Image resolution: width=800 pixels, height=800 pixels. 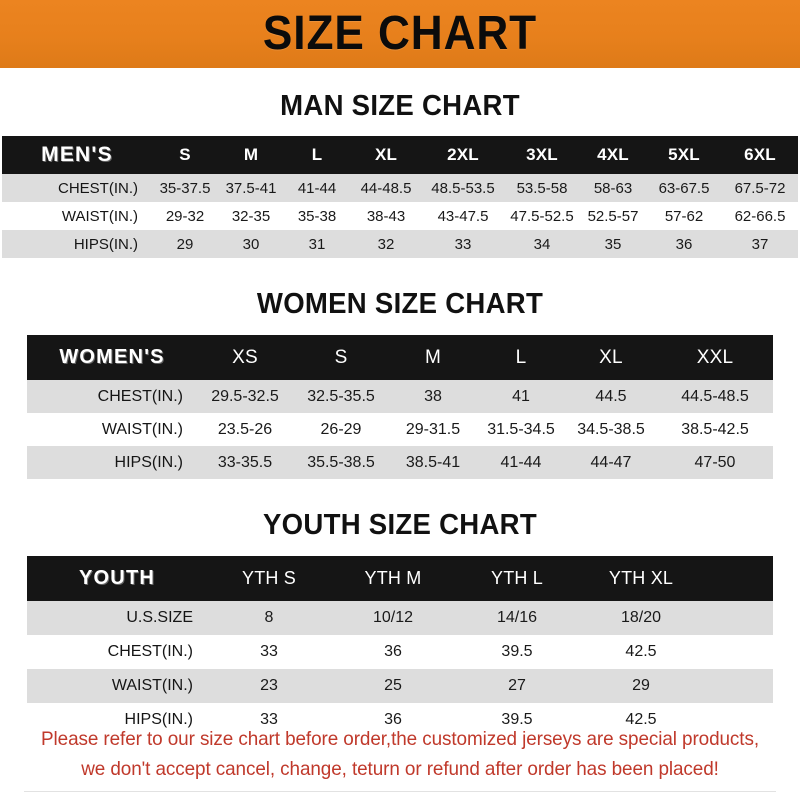 I want to click on youth-row-label-chest: CHEST(IN.), so click(x=117, y=652).